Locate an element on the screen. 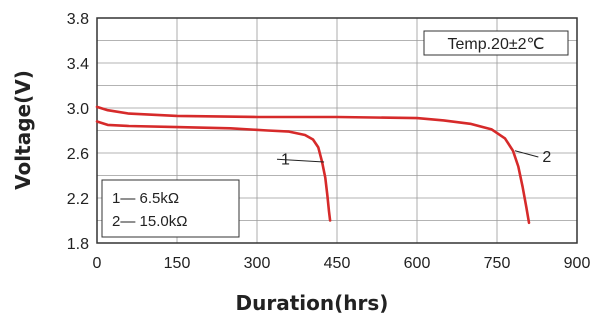 The width and height of the screenshot is (591, 322). y-tick-label: 2.2 is located at coordinates (78, 199).